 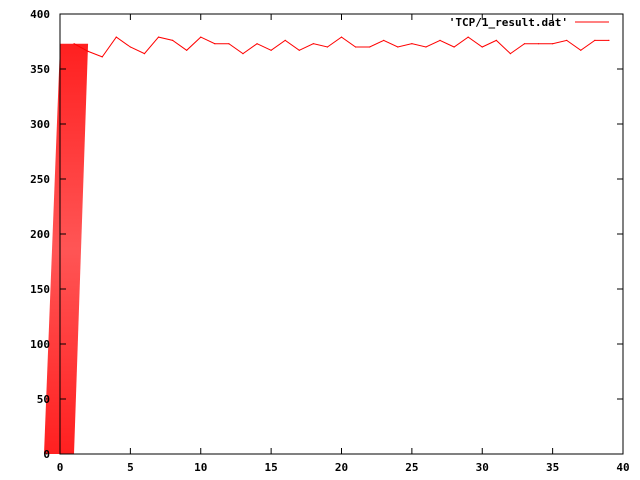 What do you see at coordinates (130, 467) in the screenshot?
I see `x-tick-label: 5` at bounding box center [130, 467].